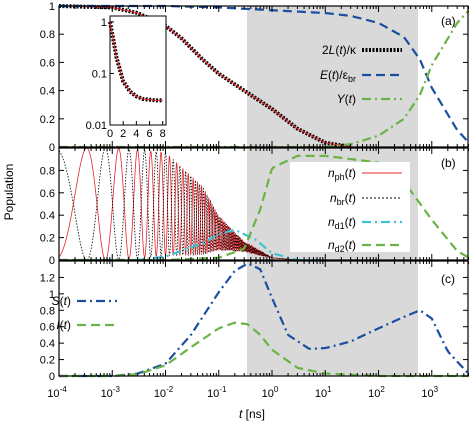 Image resolution: width=469 pixels, height=424 pixels. Describe the element at coordinates (47, 216) in the screenshot. I see `ytick-label-b-2: 0.4` at that location.